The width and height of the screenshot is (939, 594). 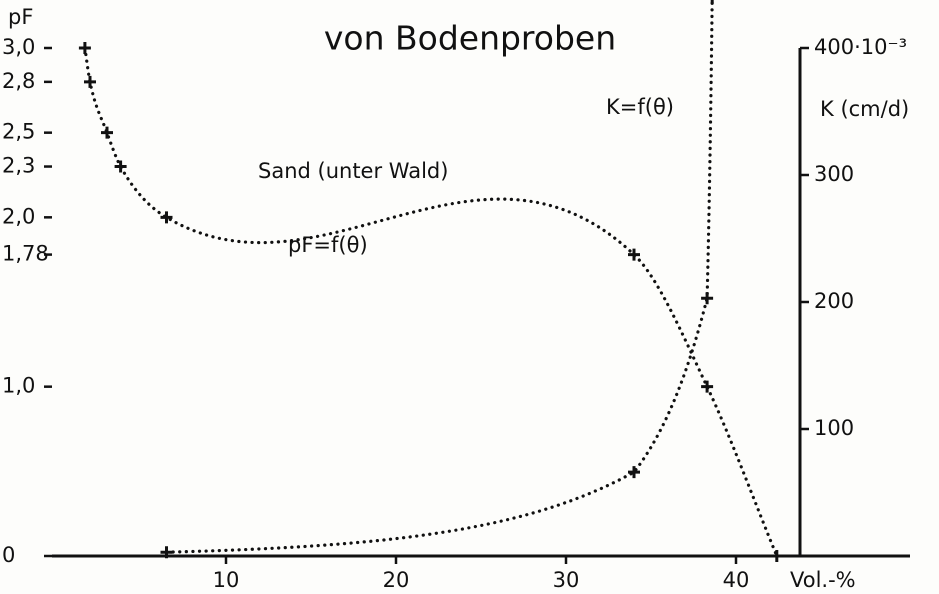 What do you see at coordinates (834, 428) in the screenshot?
I see `y2-tick-label: 100` at bounding box center [834, 428].